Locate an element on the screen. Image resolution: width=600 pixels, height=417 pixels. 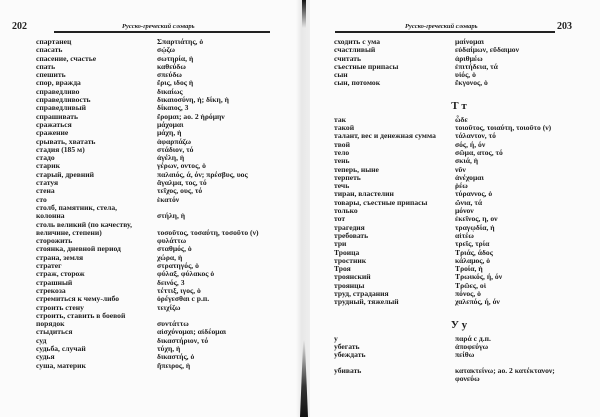
greek-translation: Σπαρτιάτης, ὁ is located at coordinates (180, 41).